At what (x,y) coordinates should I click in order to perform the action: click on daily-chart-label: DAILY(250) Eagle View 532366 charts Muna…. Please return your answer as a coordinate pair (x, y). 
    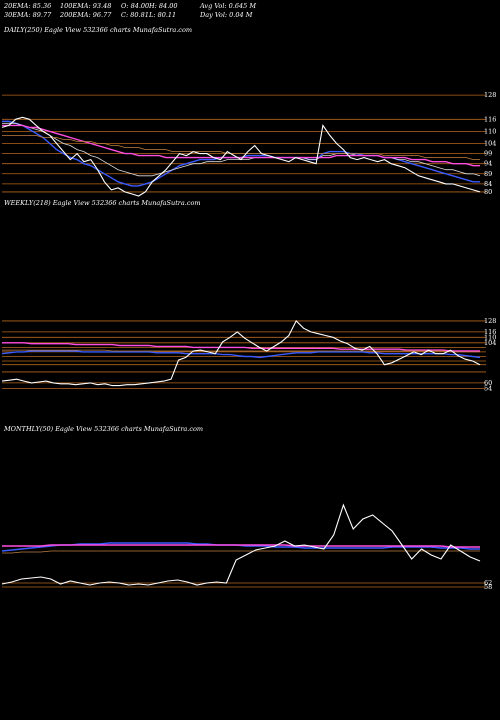
    Looking at the image, I should click on (98, 30).